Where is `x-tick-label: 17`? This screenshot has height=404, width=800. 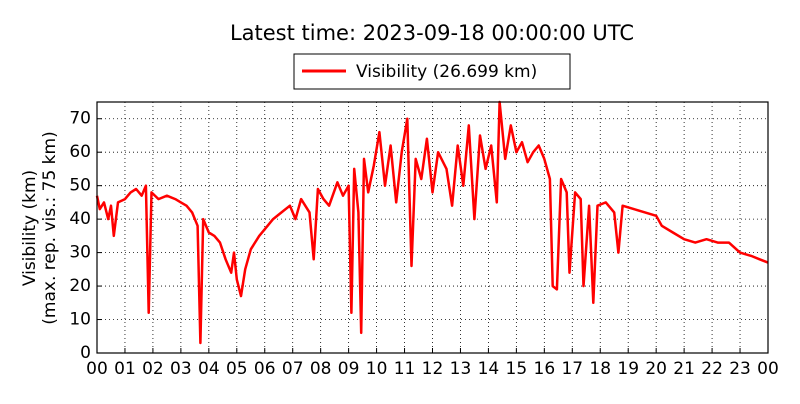 x-tick-label: 17 is located at coordinates (572, 369).